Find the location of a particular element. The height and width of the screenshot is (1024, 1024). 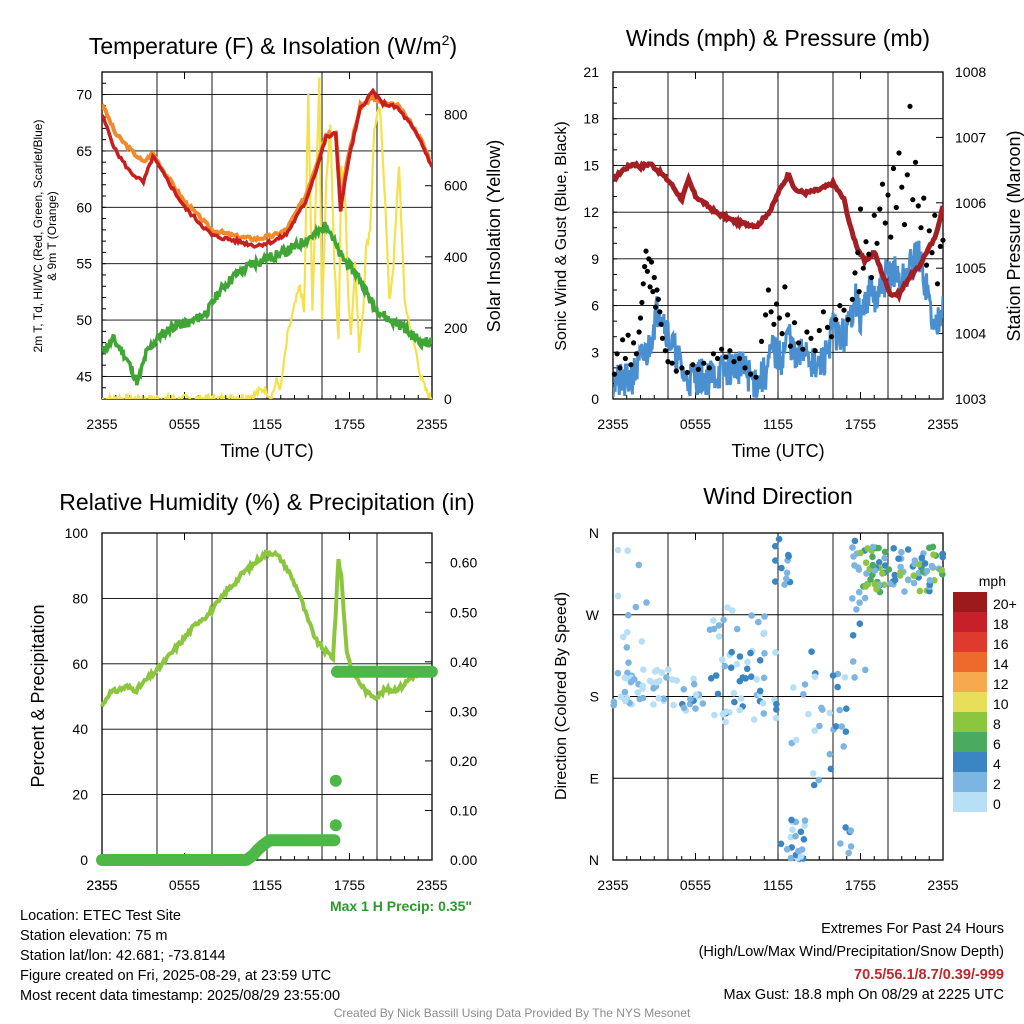

temp-y2-tick-label: 800 is located at coordinates (456, 115).